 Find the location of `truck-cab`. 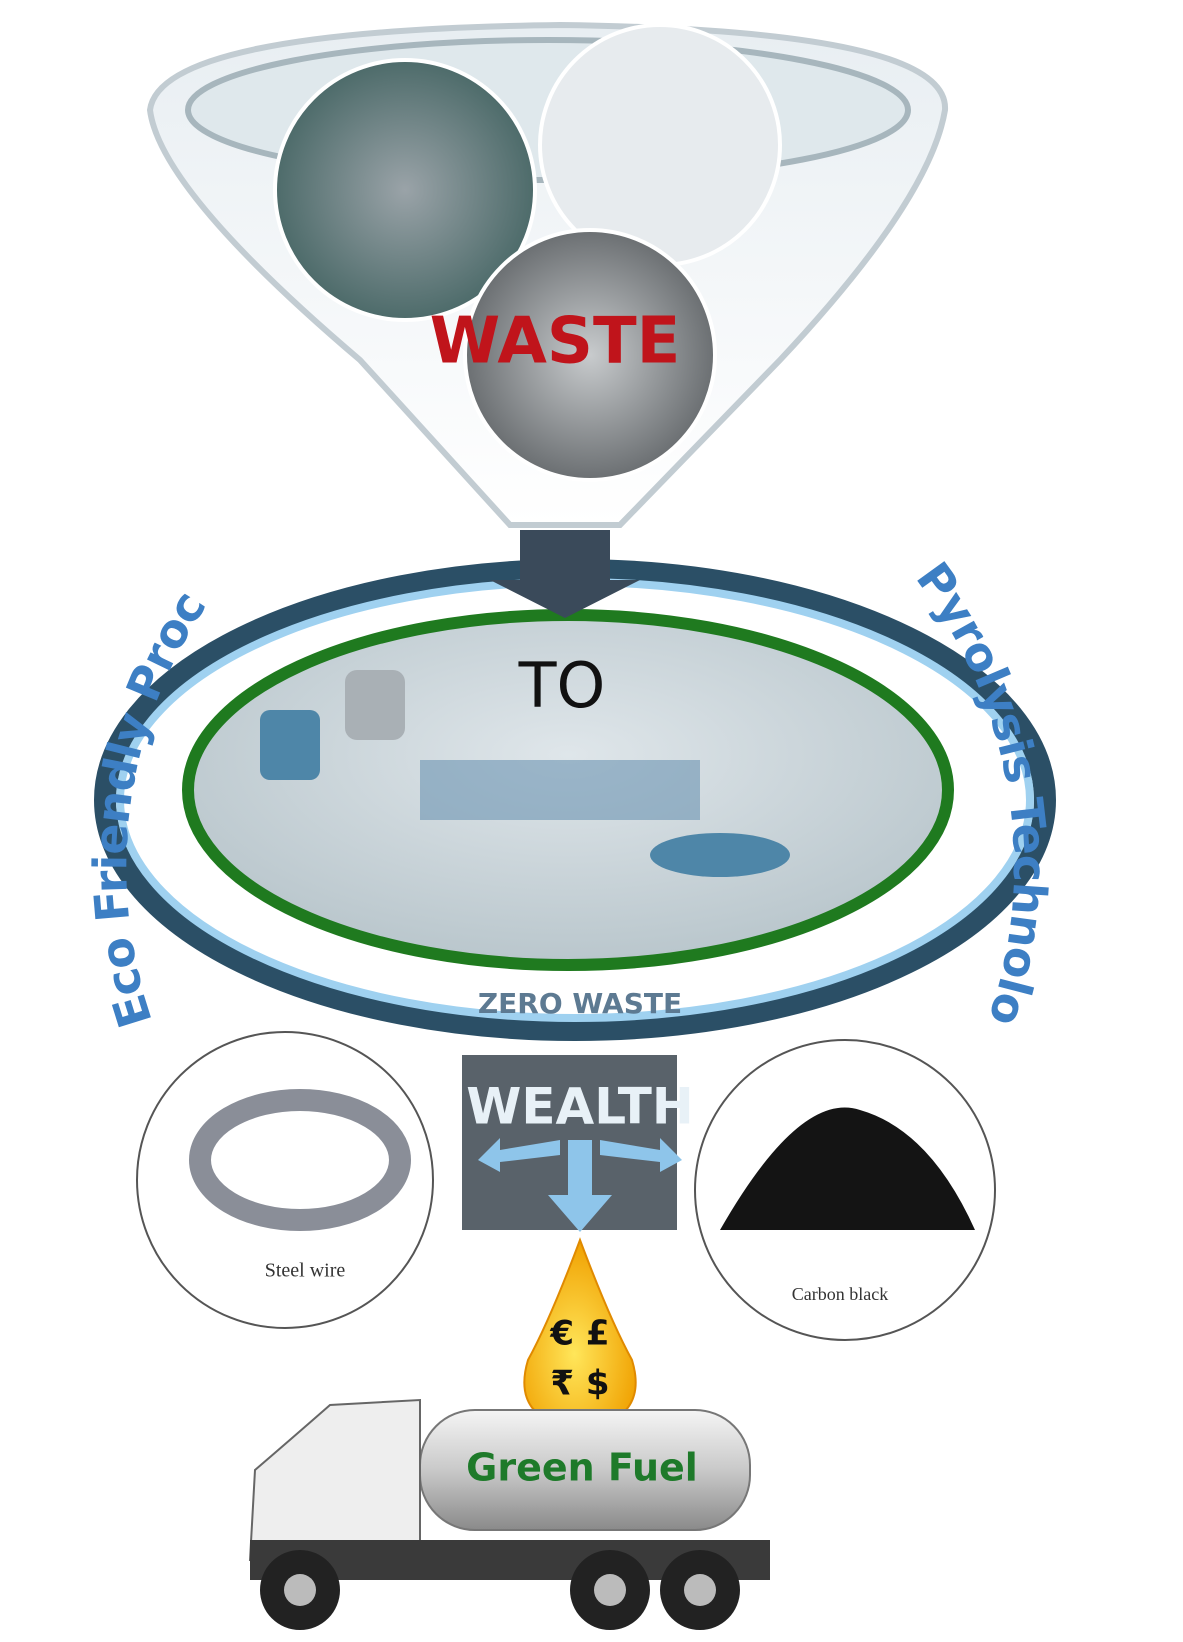

truck-cab is located at coordinates (334, 1479).